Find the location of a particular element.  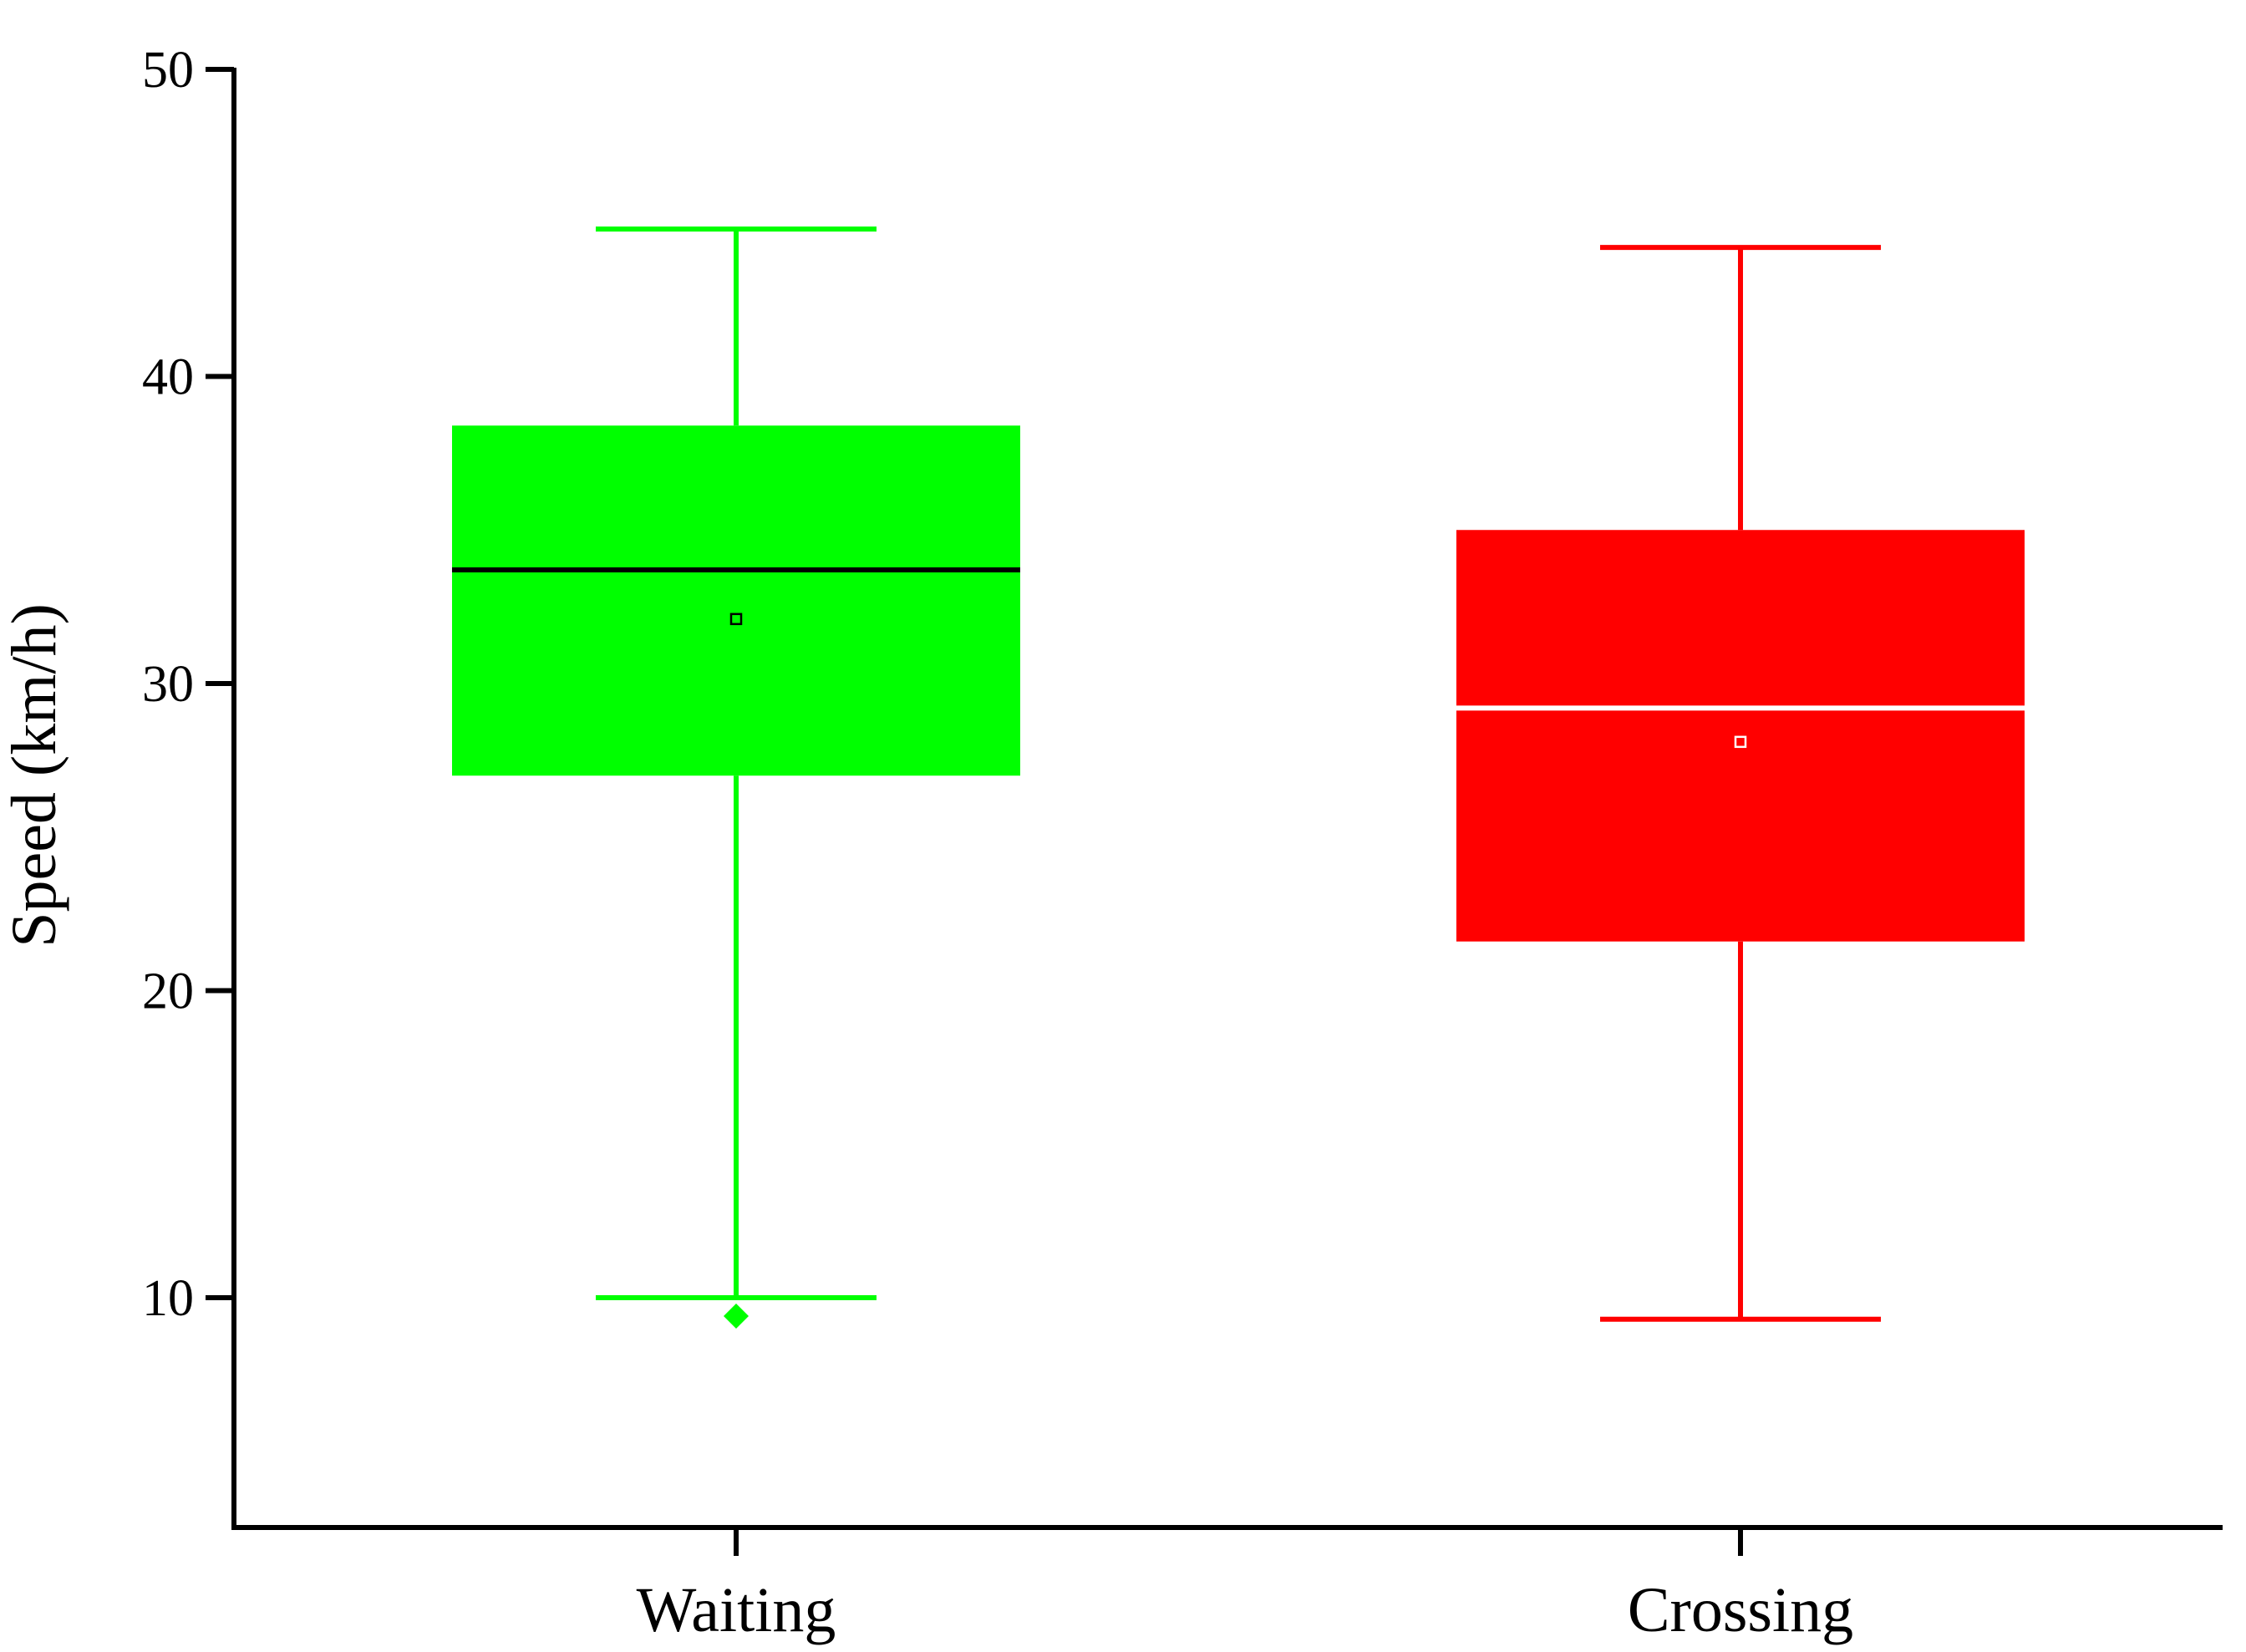

y-tick-label: 40 is located at coordinates (168, 378).